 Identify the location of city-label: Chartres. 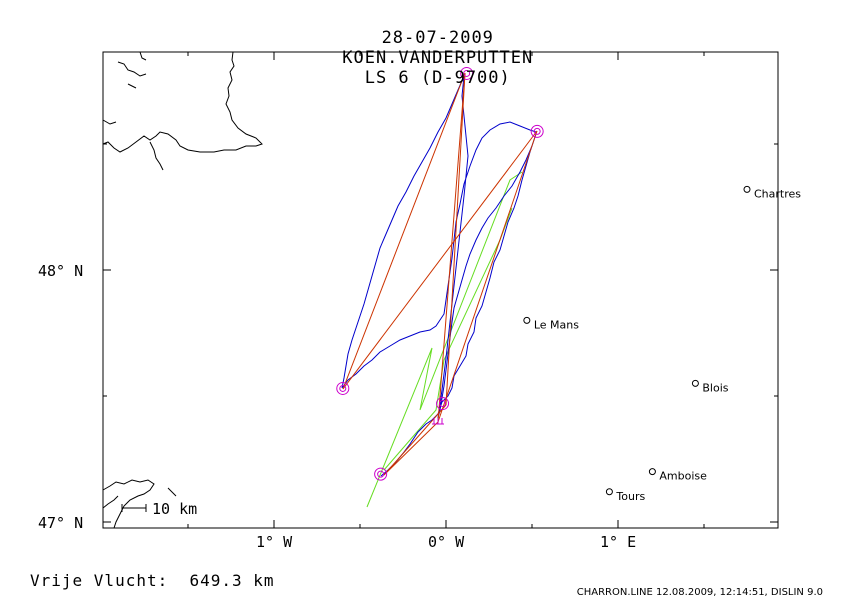
(777, 193).